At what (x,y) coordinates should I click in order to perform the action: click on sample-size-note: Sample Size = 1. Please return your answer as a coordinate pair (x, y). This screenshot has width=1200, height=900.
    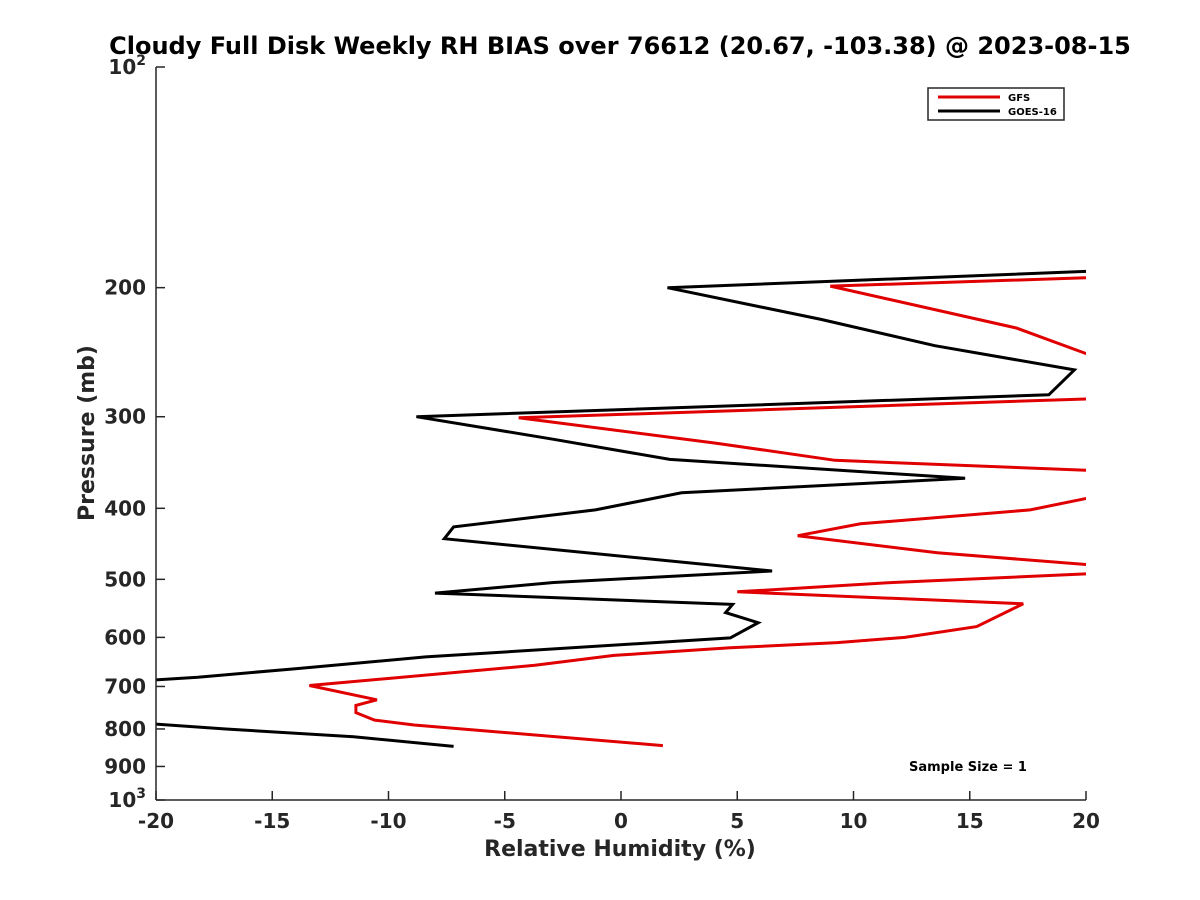
    Looking at the image, I should click on (968, 767).